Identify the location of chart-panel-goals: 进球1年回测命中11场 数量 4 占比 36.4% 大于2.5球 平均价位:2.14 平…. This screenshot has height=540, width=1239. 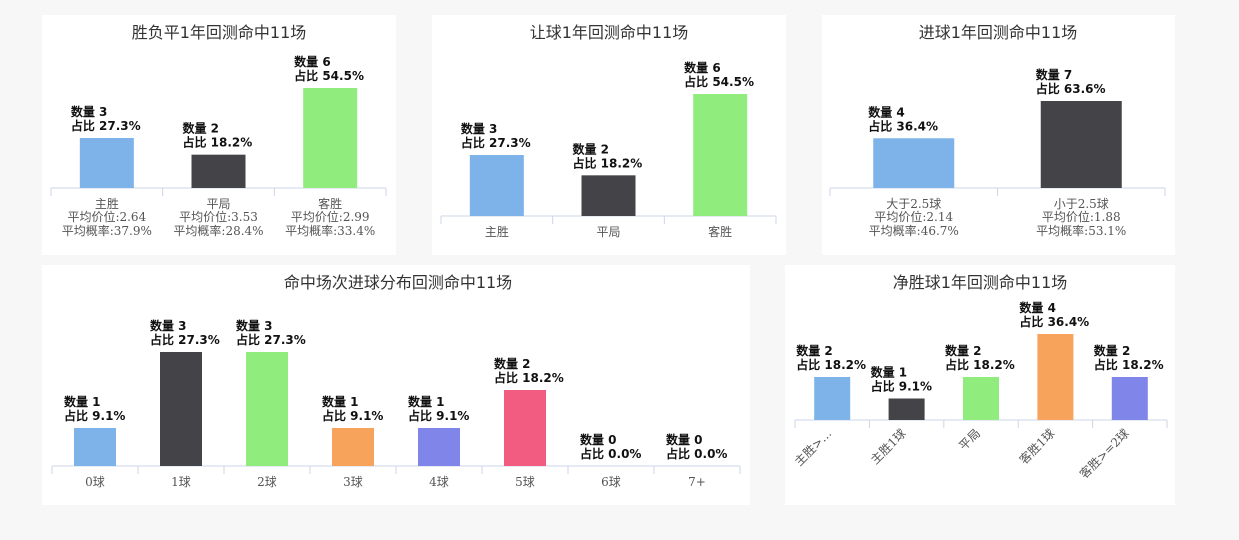
(998, 135).